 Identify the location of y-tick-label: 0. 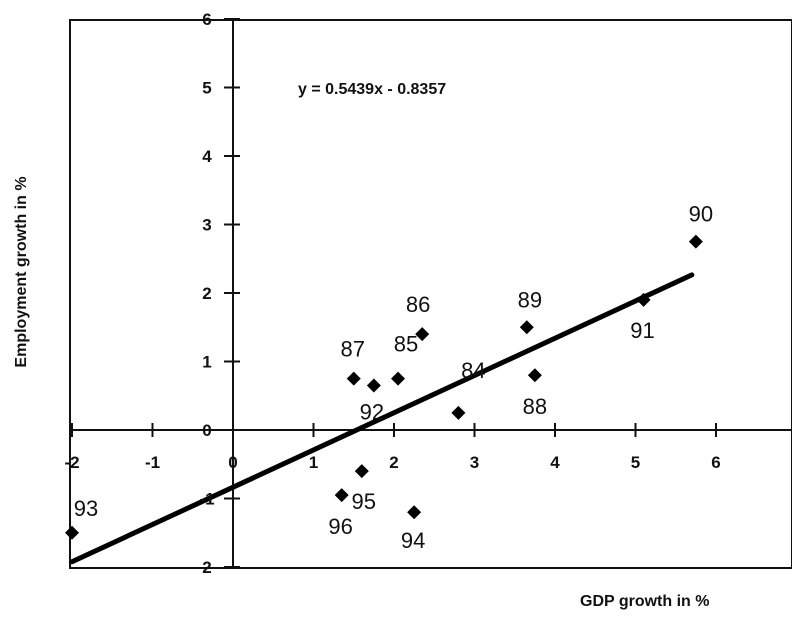
(206, 430).